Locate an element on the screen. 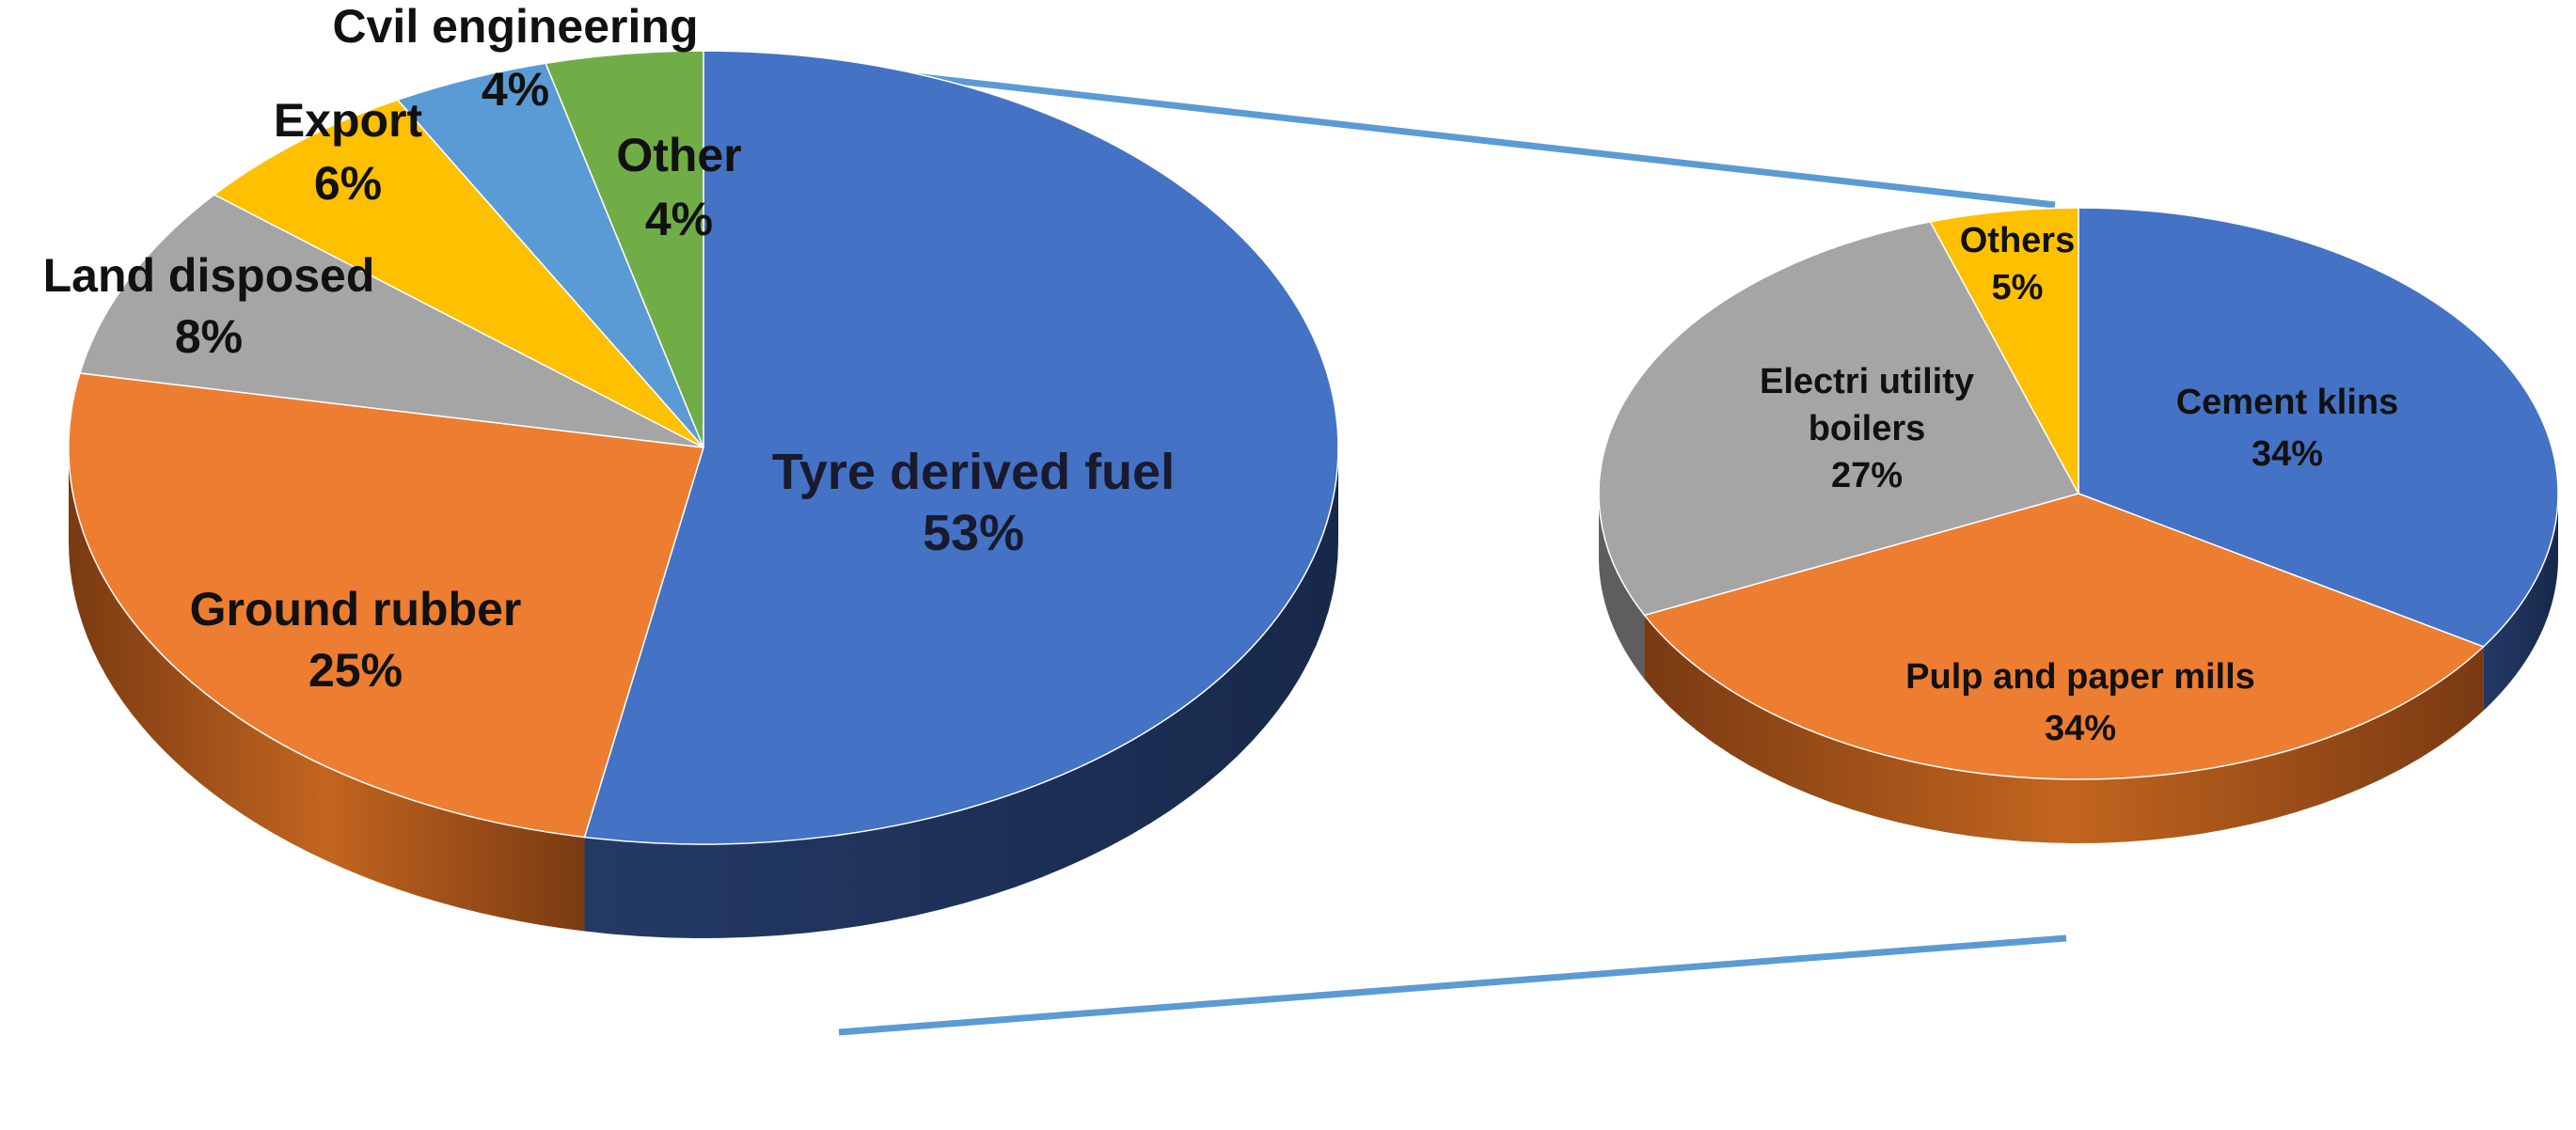 This screenshot has width=2576, height=1130. main-label-tyre-derived-fuel-percent: 53% is located at coordinates (973, 533).